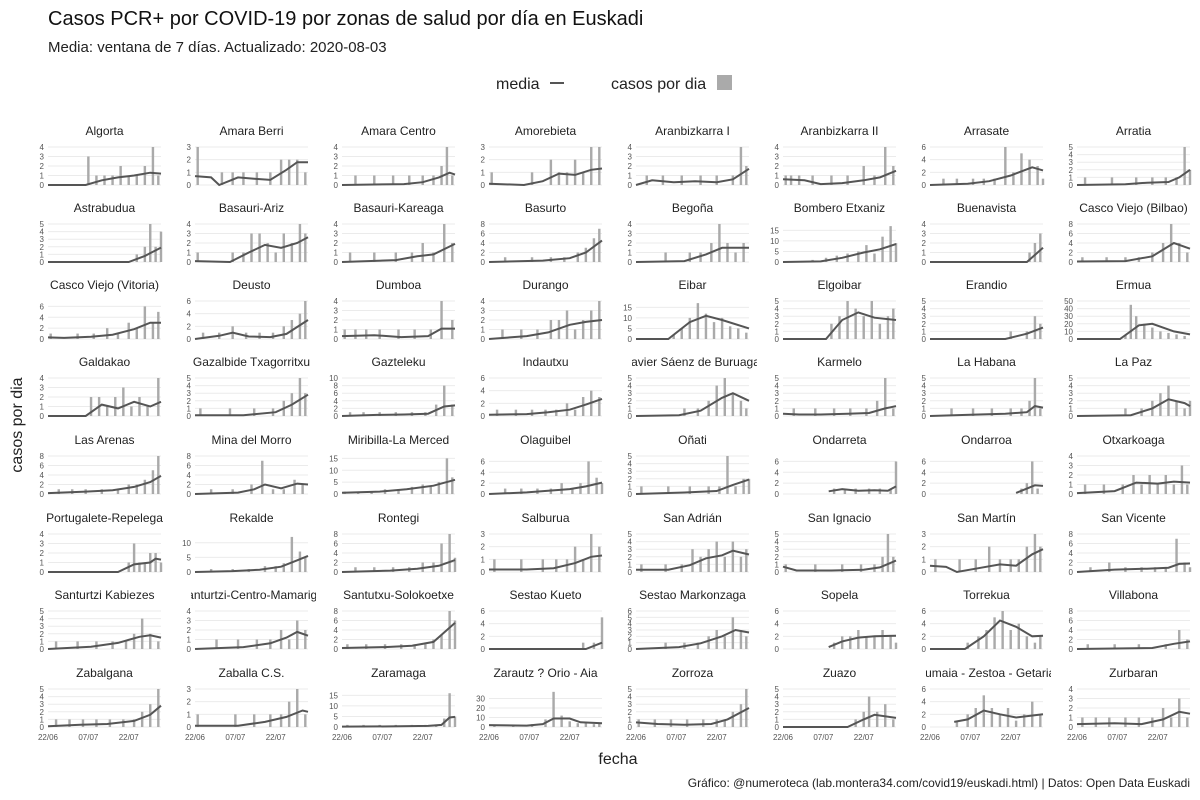 The image size is (1200, 800). Describe the element at coordinates (251, 208) in the screenshot. I see `panel-title: Basauri-Ariz` at that location.